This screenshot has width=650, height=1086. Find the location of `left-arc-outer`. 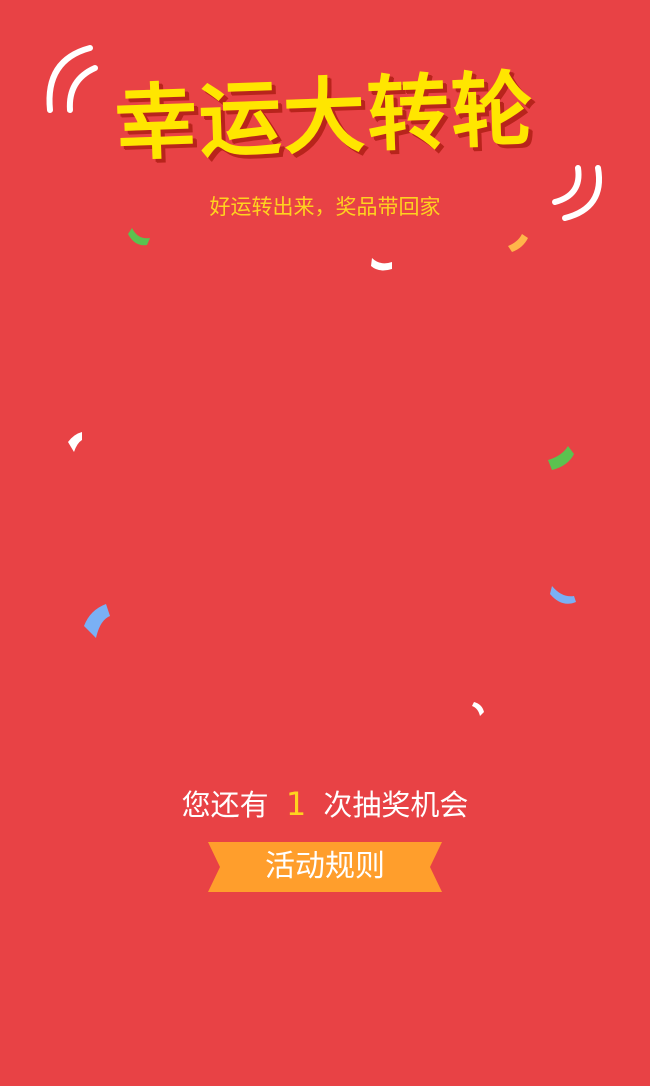

left-arc-outer is located at coordinates (69, 79).